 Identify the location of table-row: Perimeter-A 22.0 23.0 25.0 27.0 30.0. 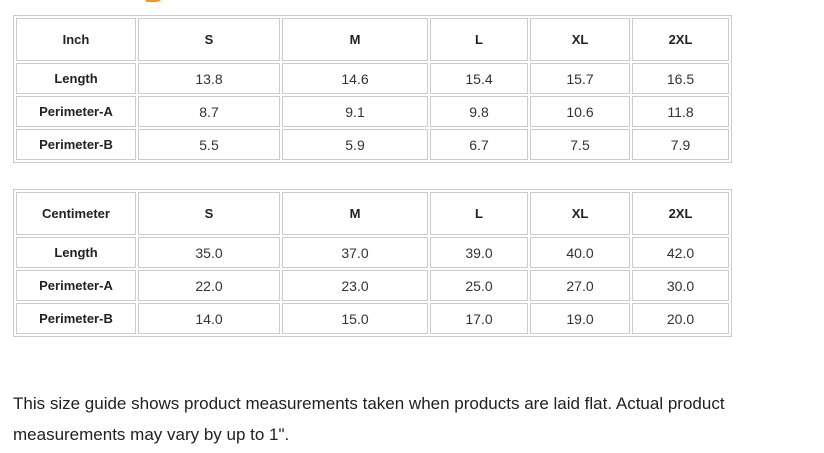
(372, 285).